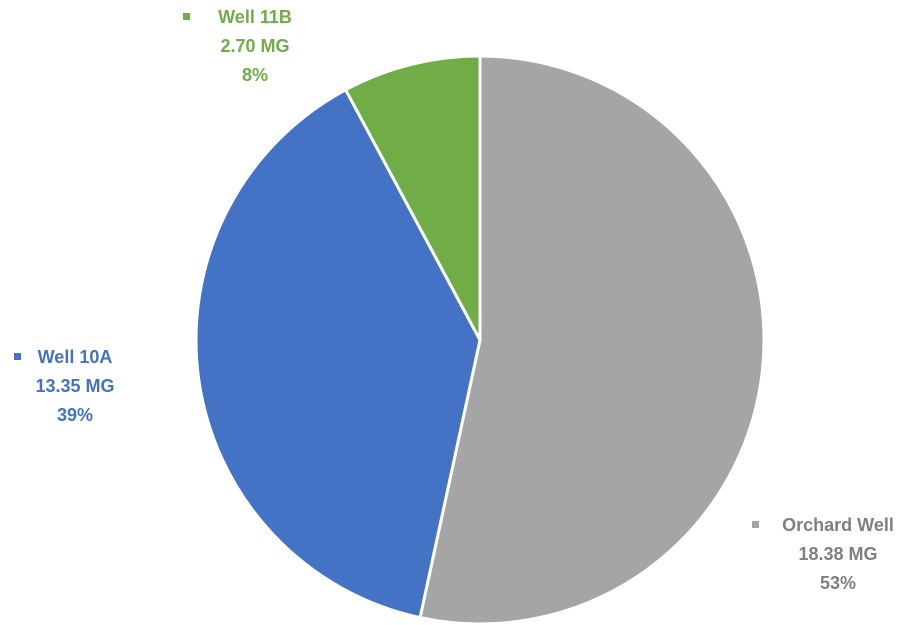  I want to click on slice-label-name: Well 10A, so click(75, 357).